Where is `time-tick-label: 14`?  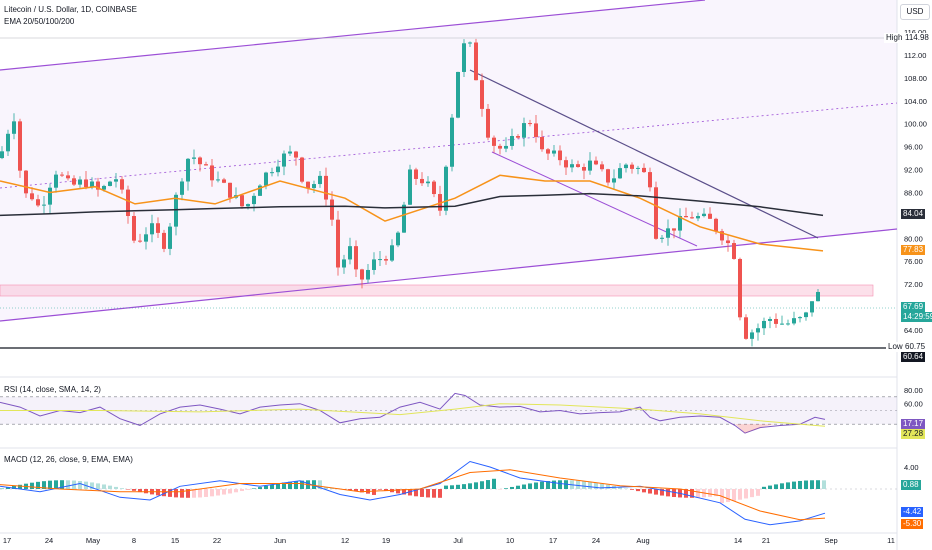
time-tick-label: 14 is located at coordinates (738, 540).